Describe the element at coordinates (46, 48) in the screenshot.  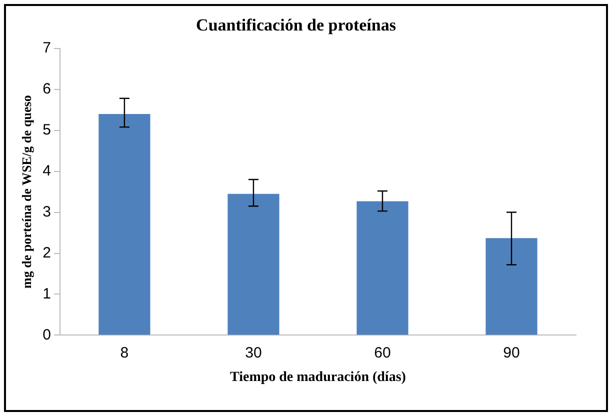
I see `y-tick-label: 7` at that location.